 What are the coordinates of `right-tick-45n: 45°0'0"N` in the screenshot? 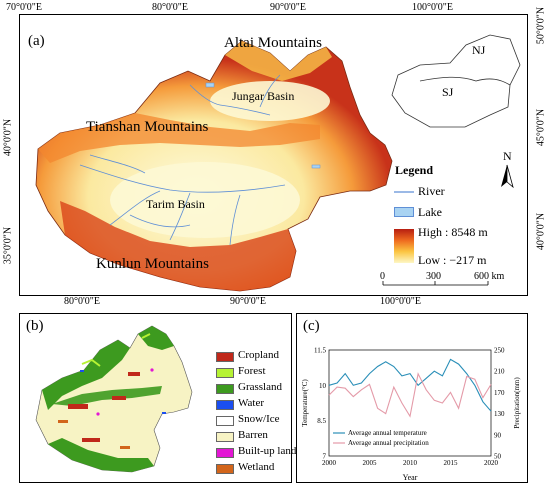 It's located at (541, 127).